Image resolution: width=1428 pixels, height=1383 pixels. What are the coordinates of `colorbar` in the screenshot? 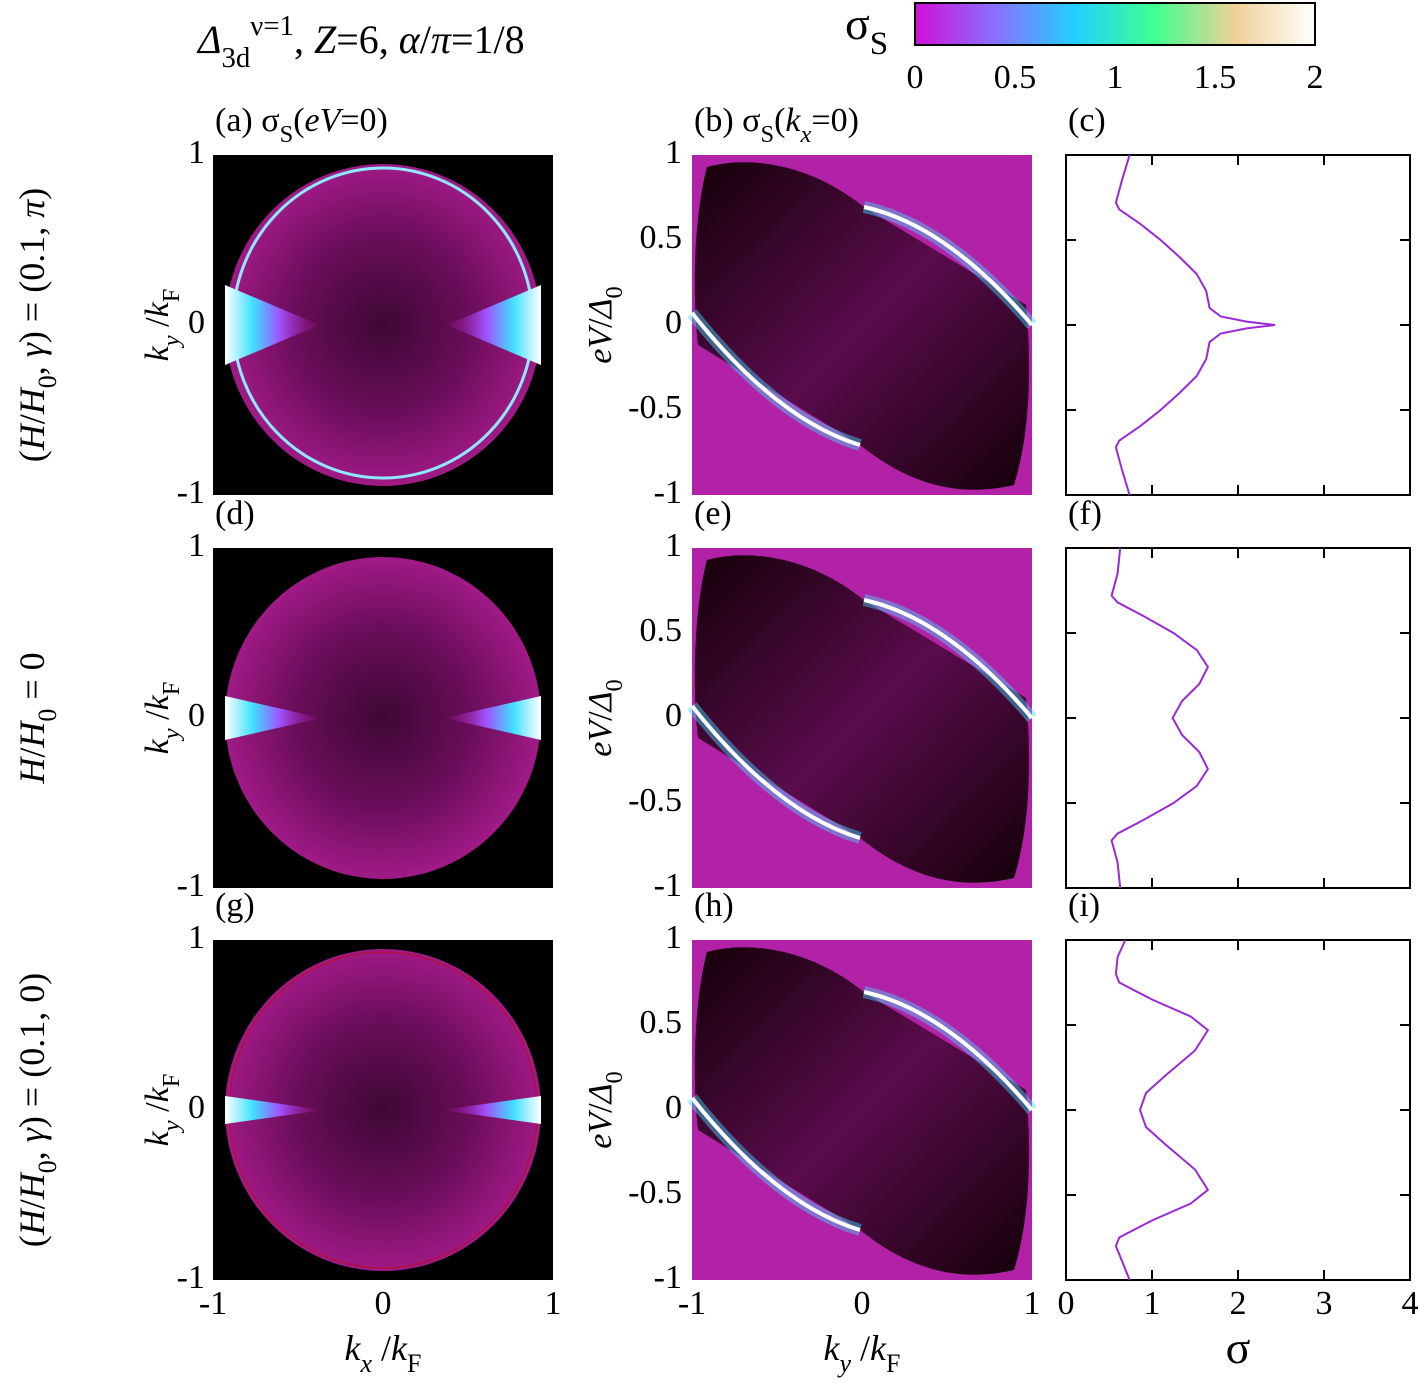 It's located at (1115, 24).